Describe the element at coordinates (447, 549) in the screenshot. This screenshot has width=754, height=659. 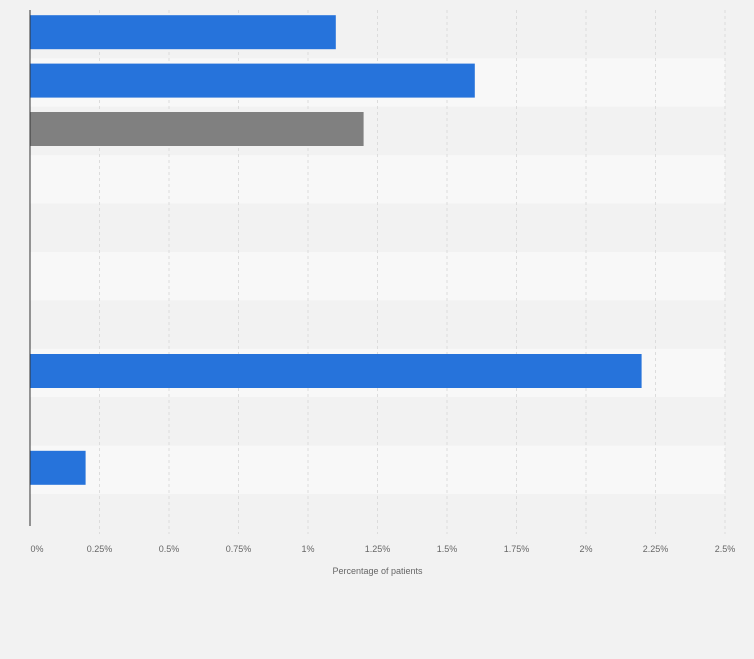
I see `x-tick-label: 1.5%` at that location.